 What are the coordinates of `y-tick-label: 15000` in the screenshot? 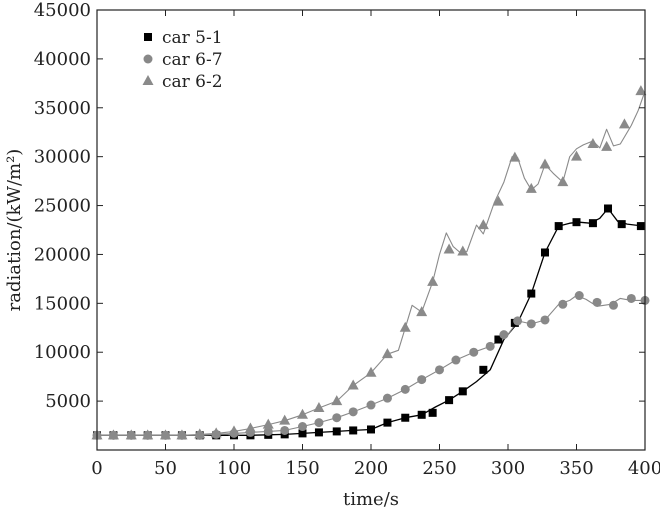 It's located at (62, 303).